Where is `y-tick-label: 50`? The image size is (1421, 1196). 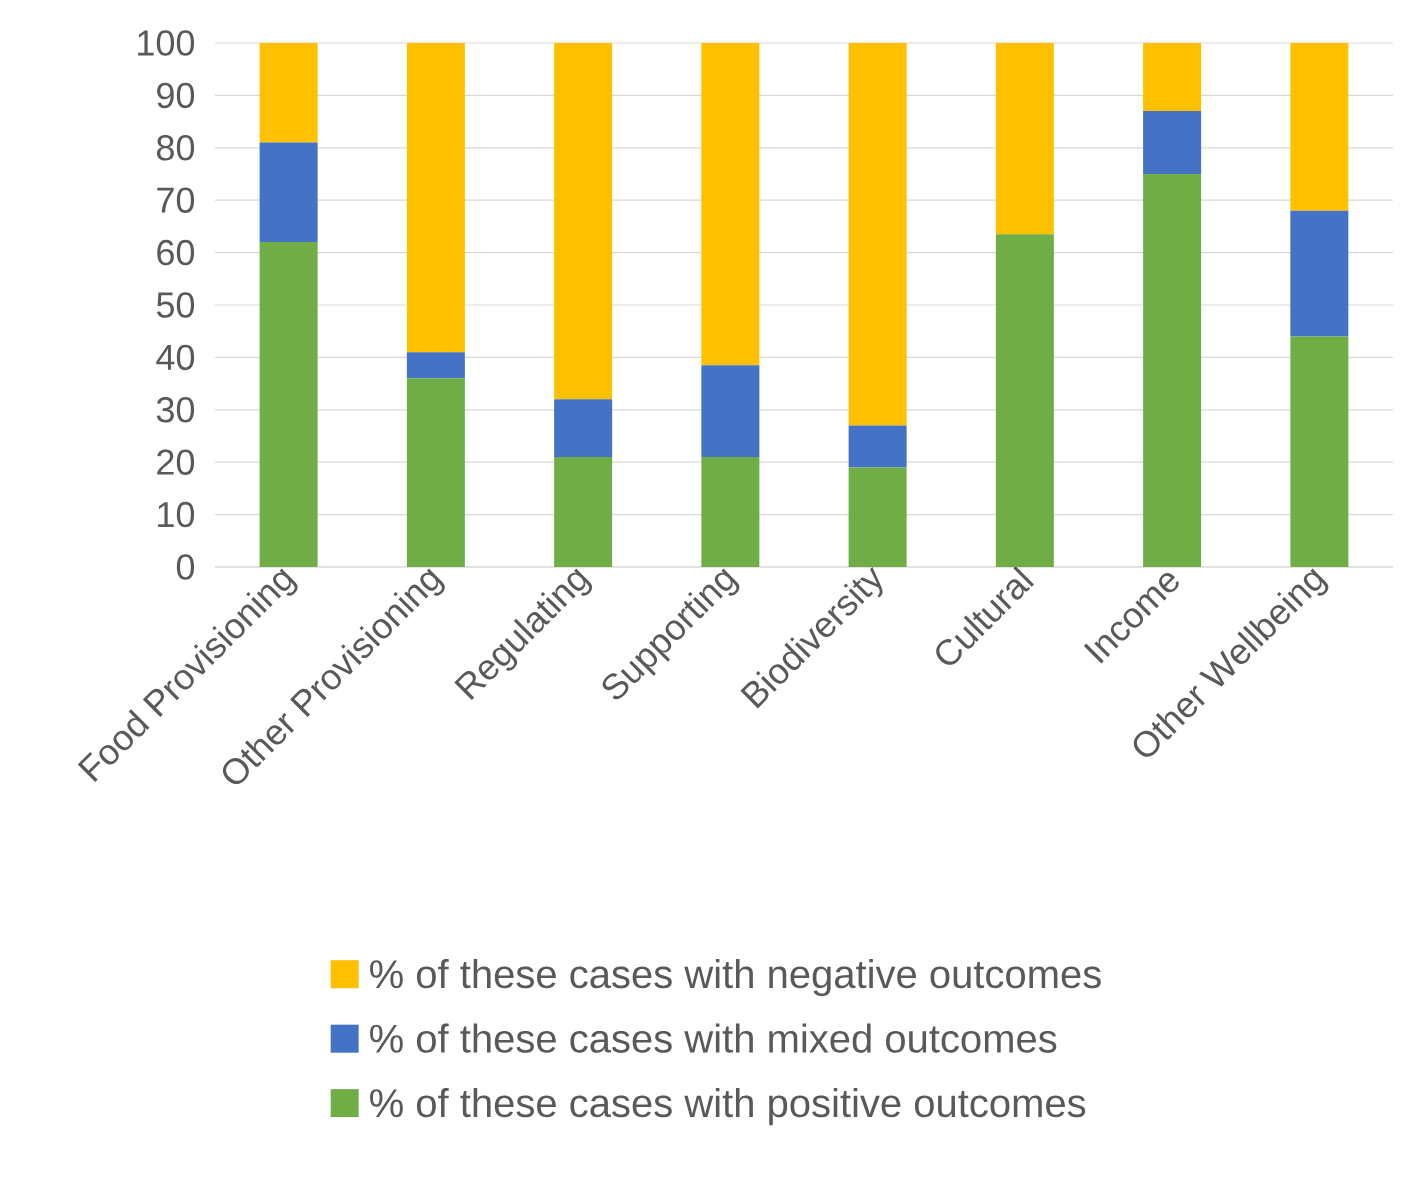
y-tick-label: 50 is located at coordinates (175, 305).